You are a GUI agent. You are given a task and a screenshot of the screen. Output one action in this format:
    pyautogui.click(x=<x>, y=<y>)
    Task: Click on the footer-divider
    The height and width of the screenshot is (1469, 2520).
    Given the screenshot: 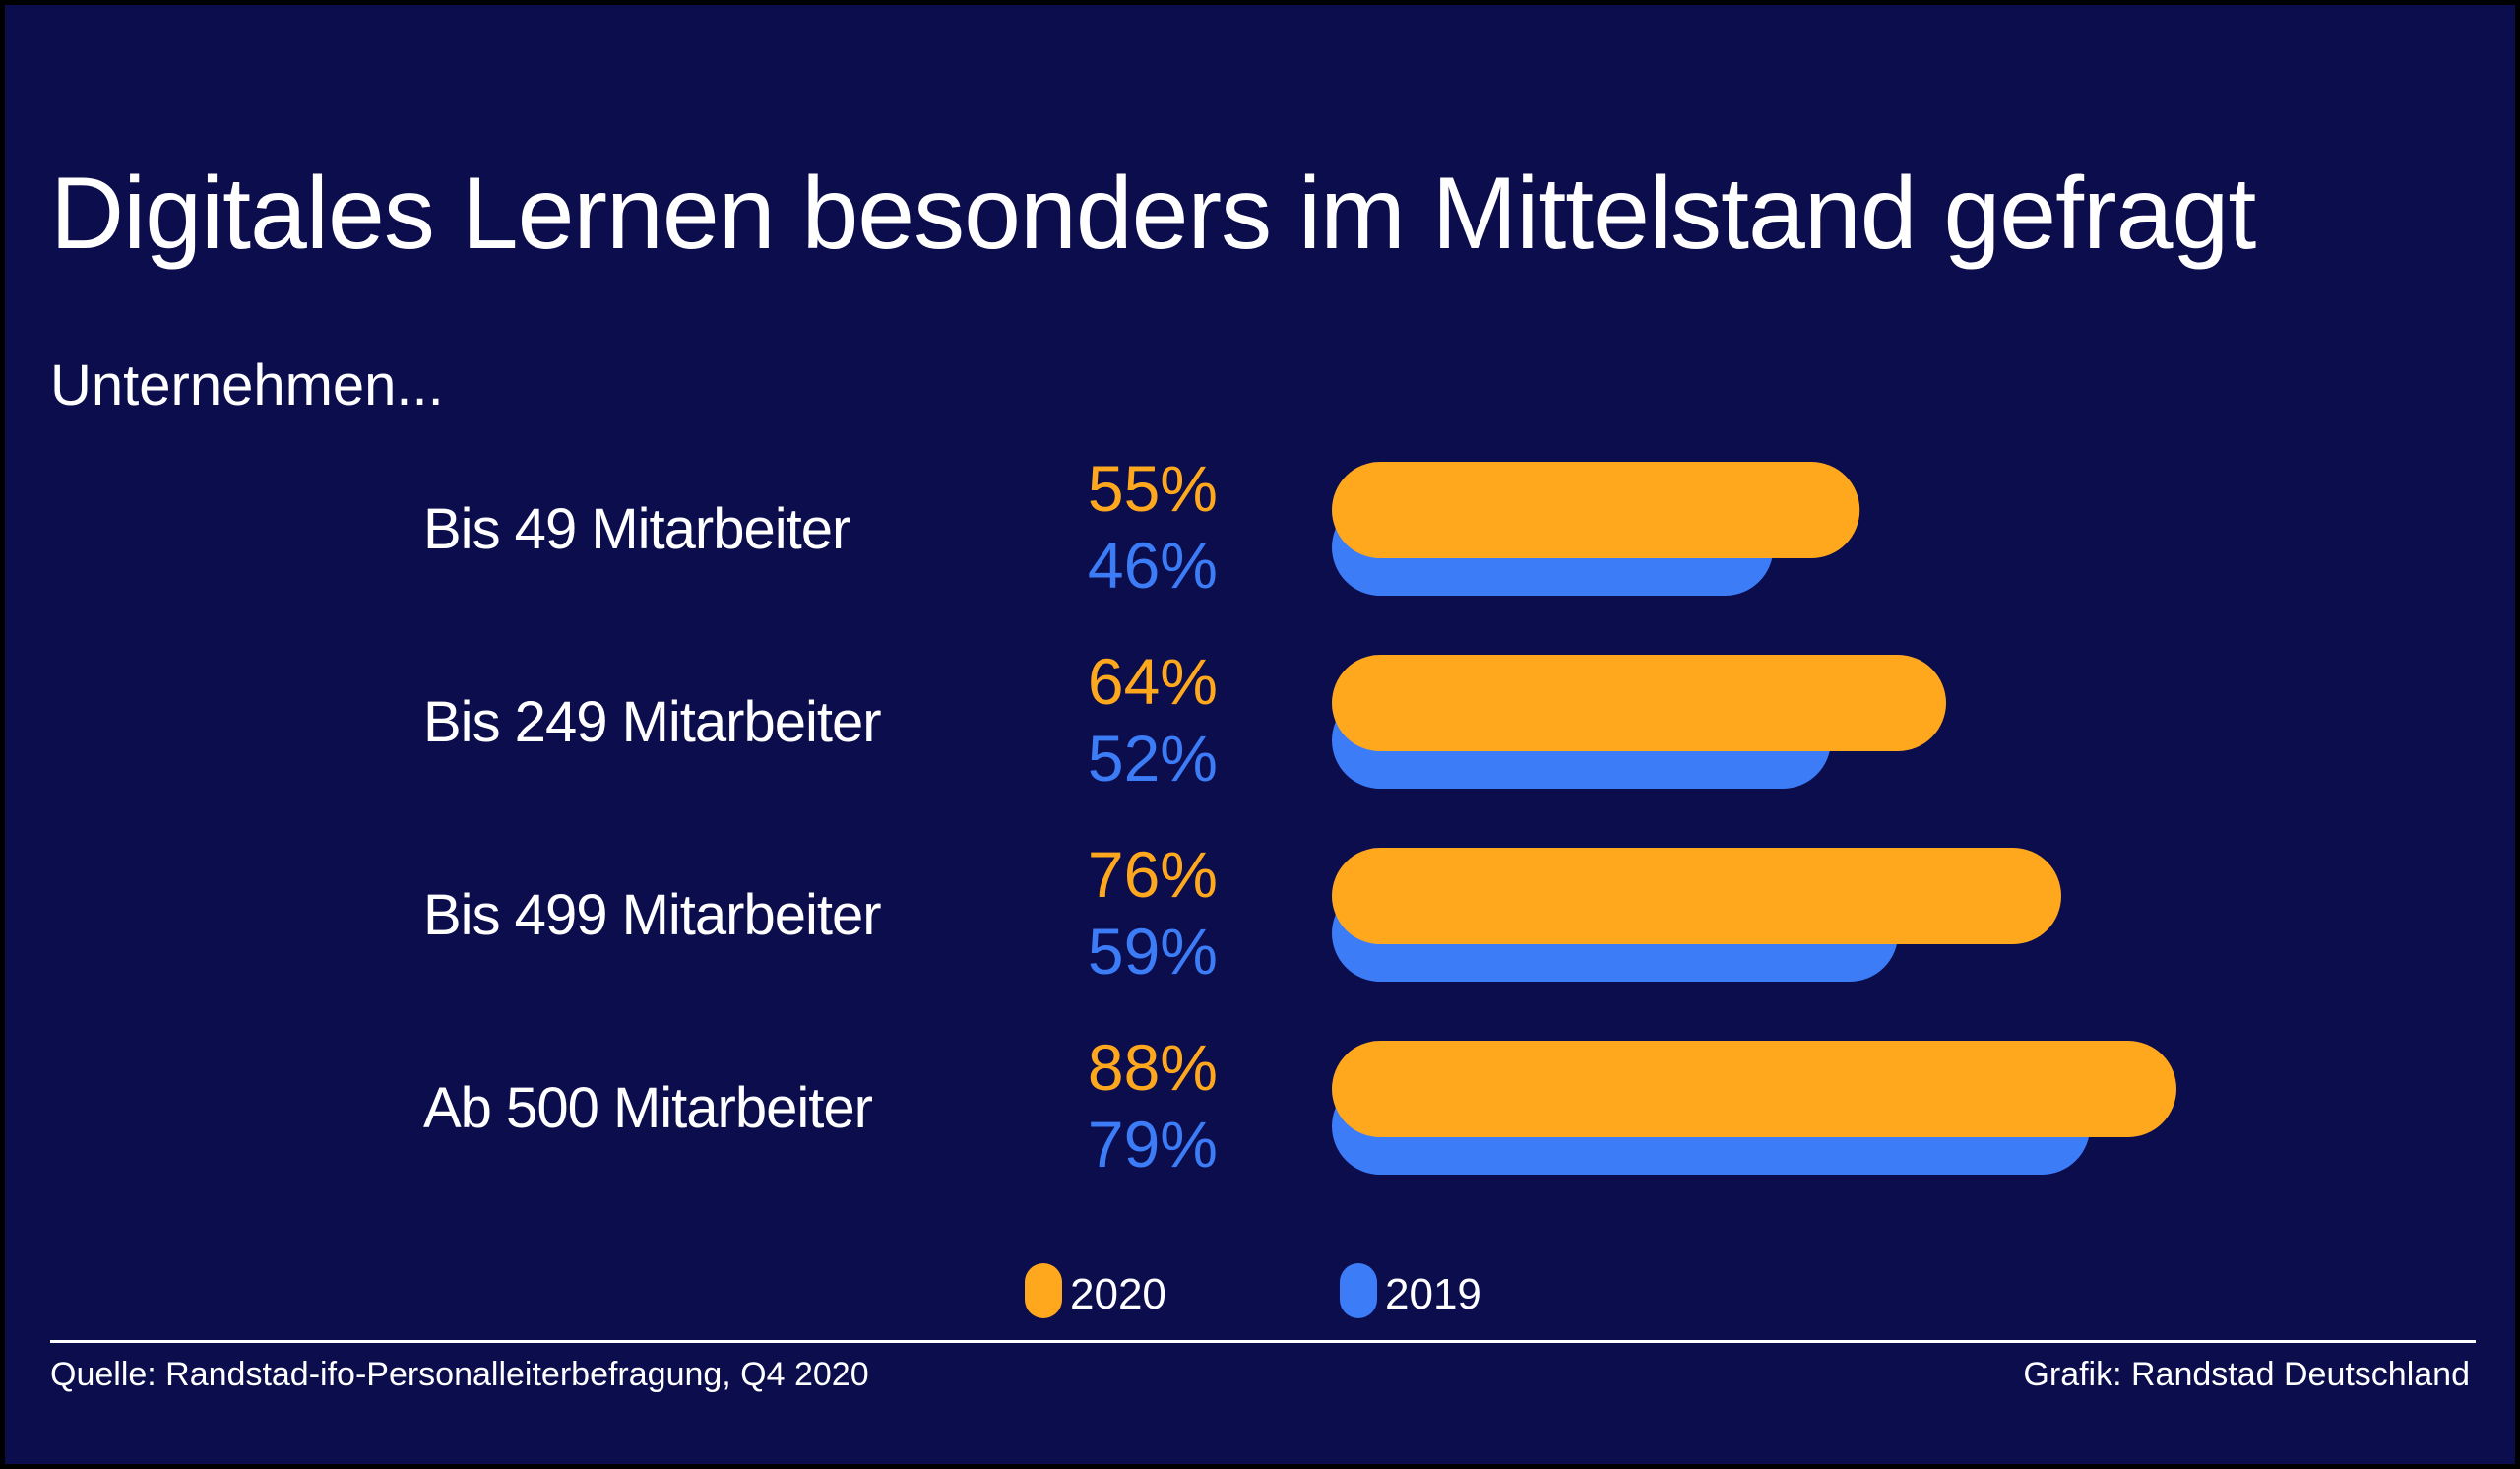 What is the action you would take?
    pyautogui.click(x=1263, y=1342)
    